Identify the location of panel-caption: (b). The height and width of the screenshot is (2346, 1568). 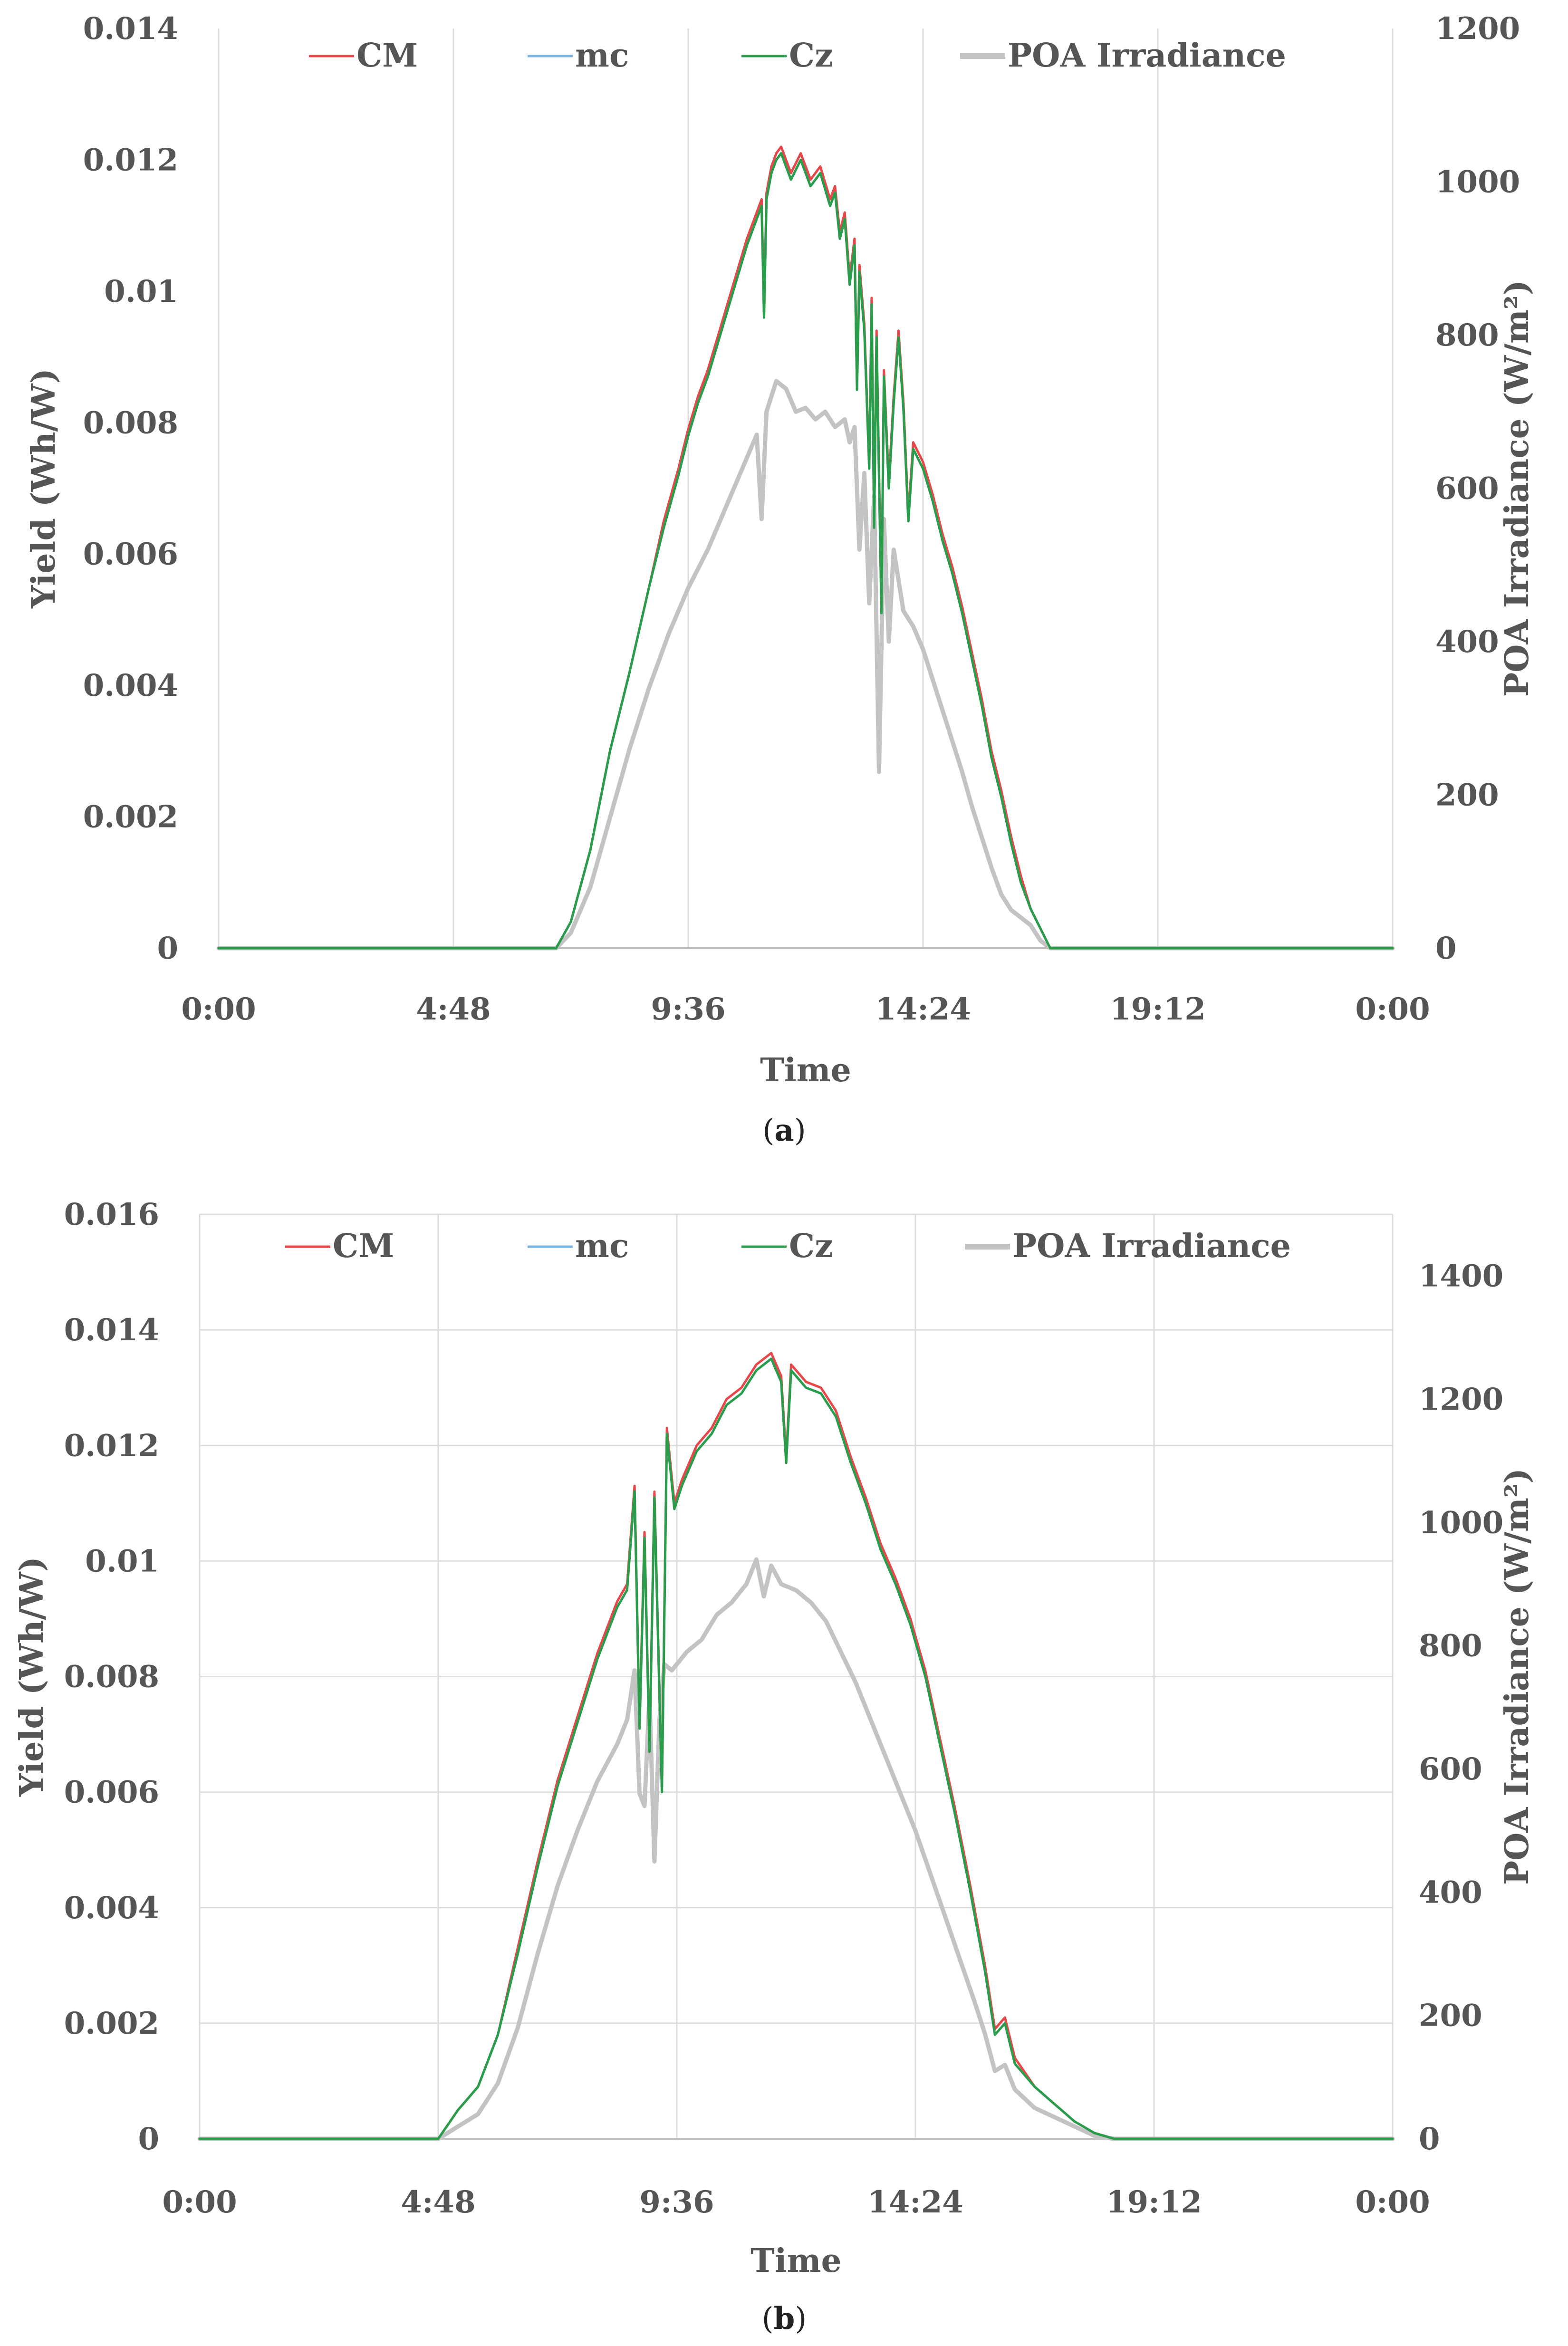
(784, 2318).